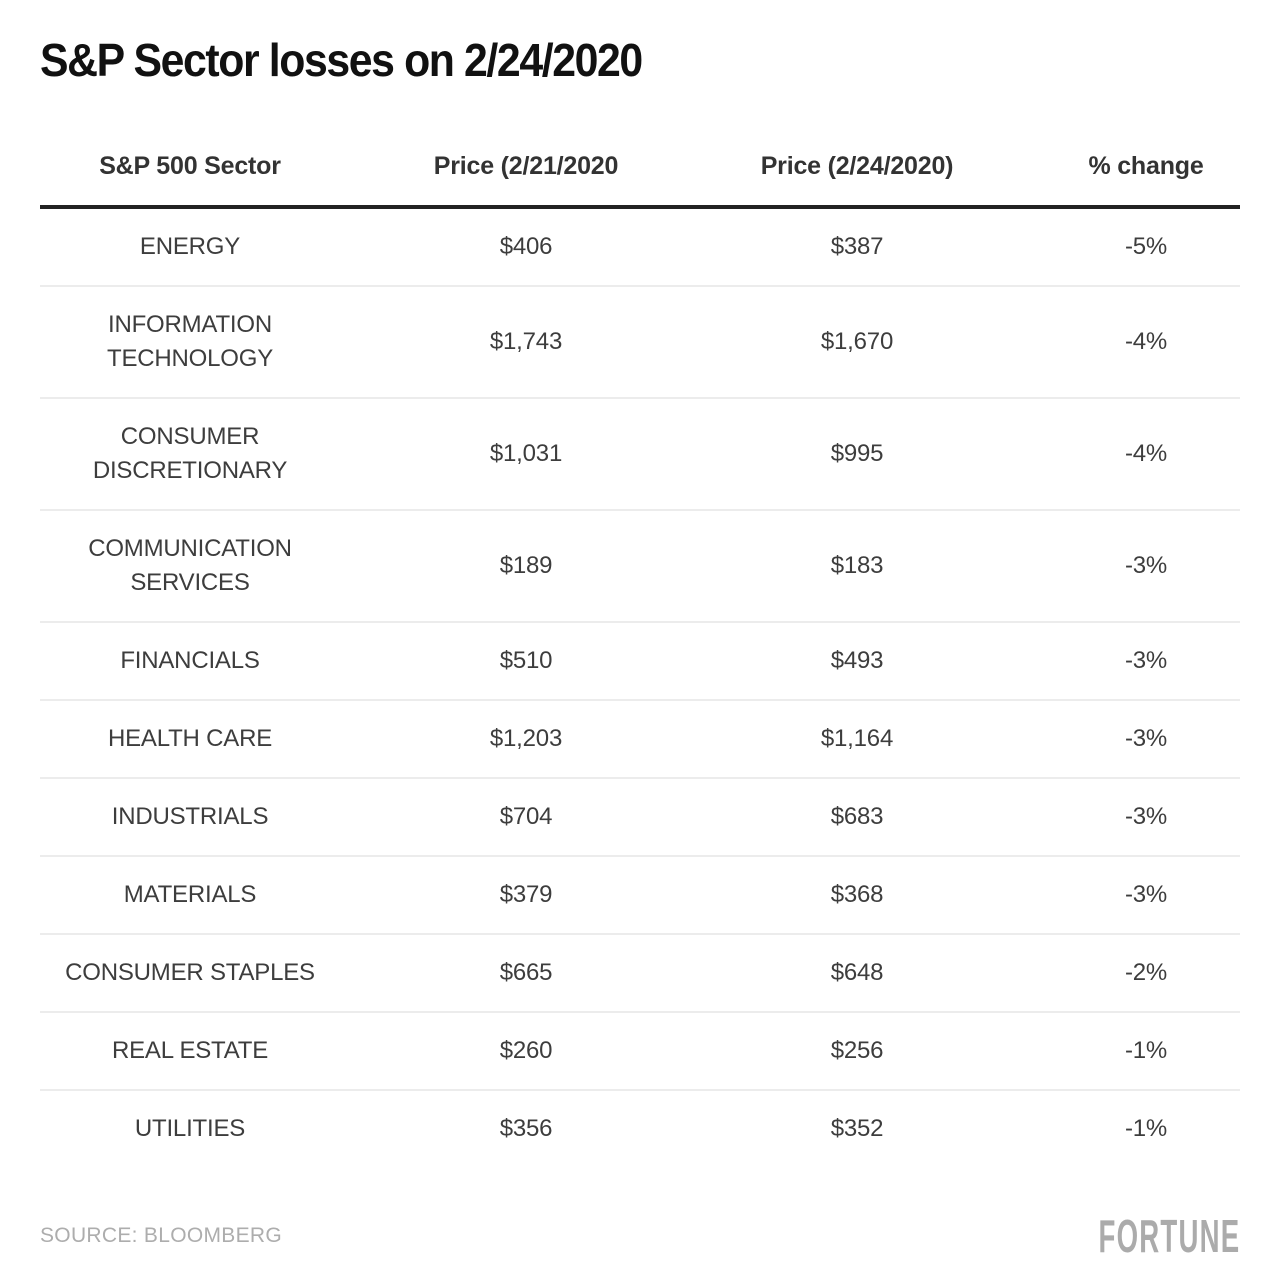  I want to click on sector-cell: REAL ESTATE, so click(190, 1052).